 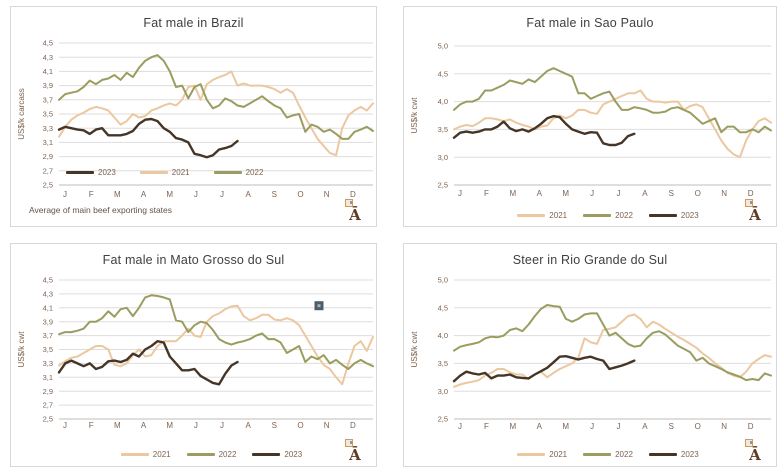 What do you see at coordinates (48, 156) in the screenshot?
I see `y-tick-label: 2,9` at bounding box center [48, 156].